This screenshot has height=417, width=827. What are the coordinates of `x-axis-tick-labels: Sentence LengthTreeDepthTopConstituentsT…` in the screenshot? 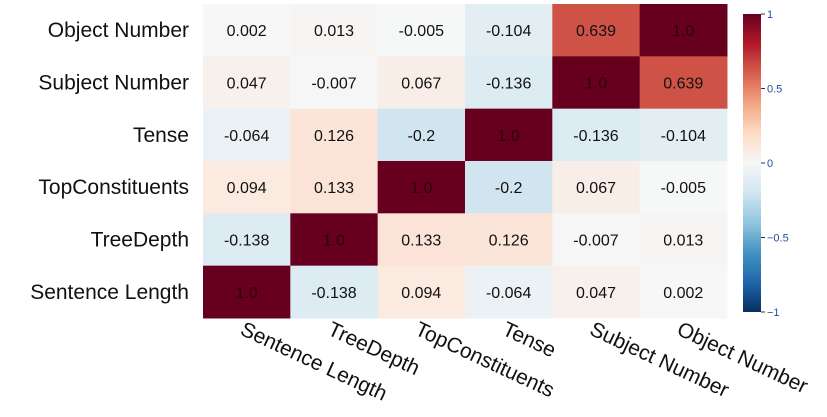 It's located at (524, 362).